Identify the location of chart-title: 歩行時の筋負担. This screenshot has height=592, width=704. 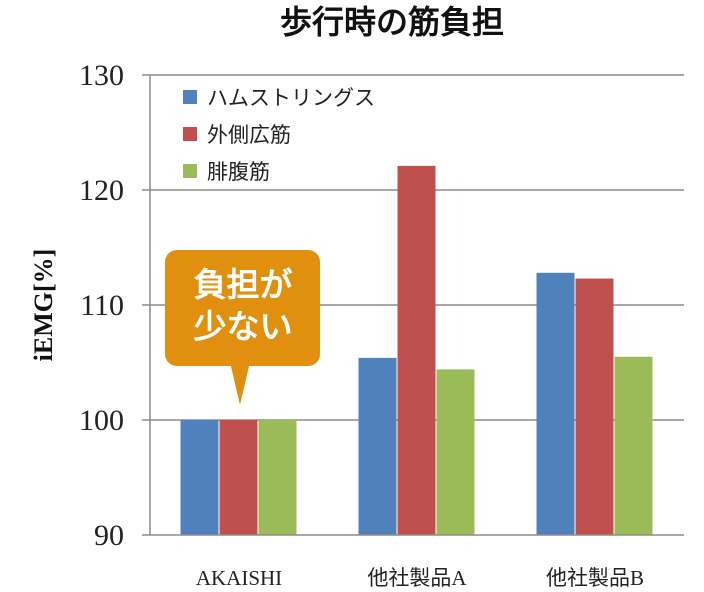
(392, 22).